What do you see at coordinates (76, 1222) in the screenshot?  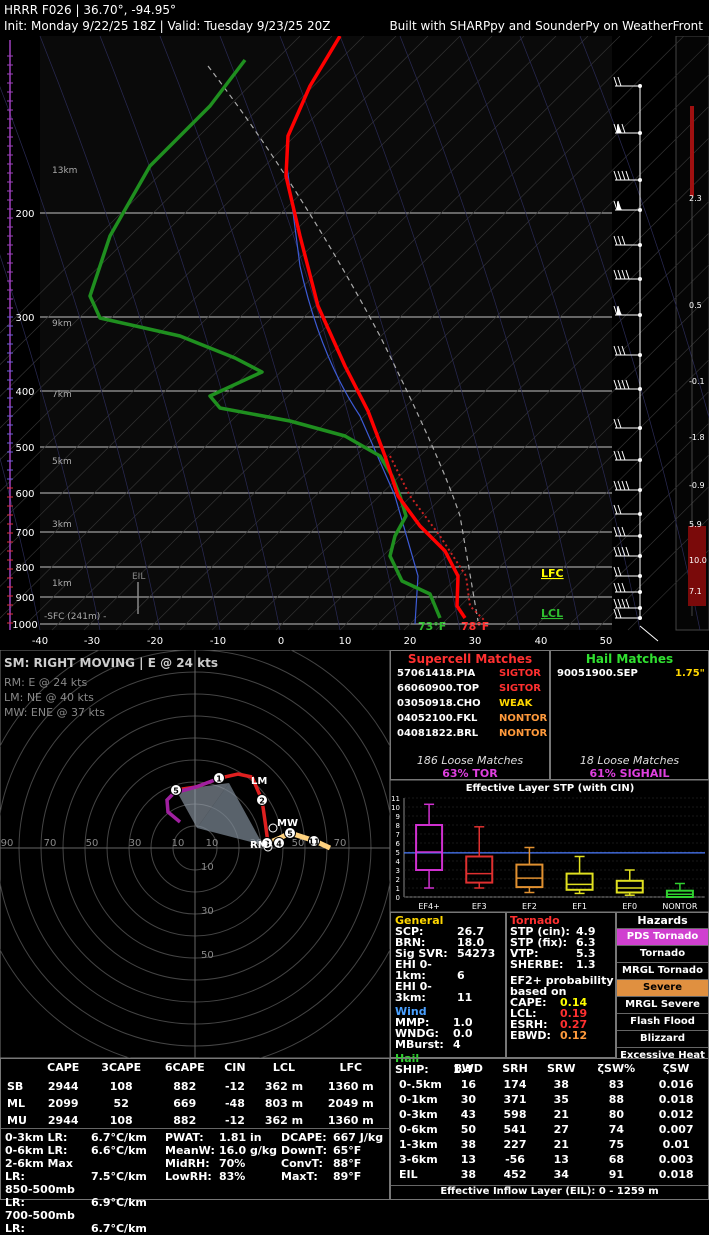 I see `lapse-row: 700-500mb LR: 6.7°C/km` at bounding box center [76, 1222].